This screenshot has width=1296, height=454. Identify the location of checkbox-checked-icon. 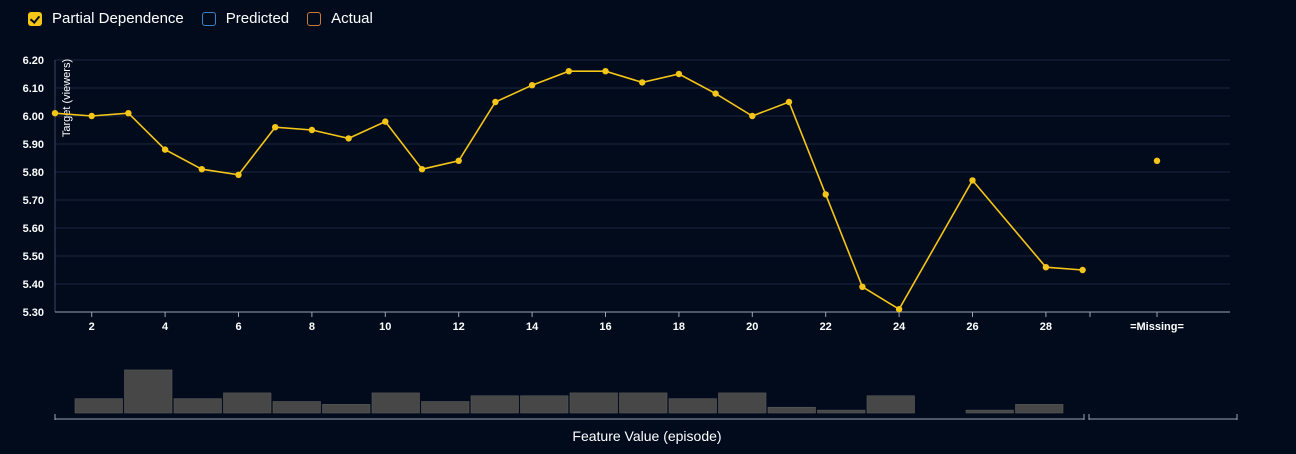
(35, 18).